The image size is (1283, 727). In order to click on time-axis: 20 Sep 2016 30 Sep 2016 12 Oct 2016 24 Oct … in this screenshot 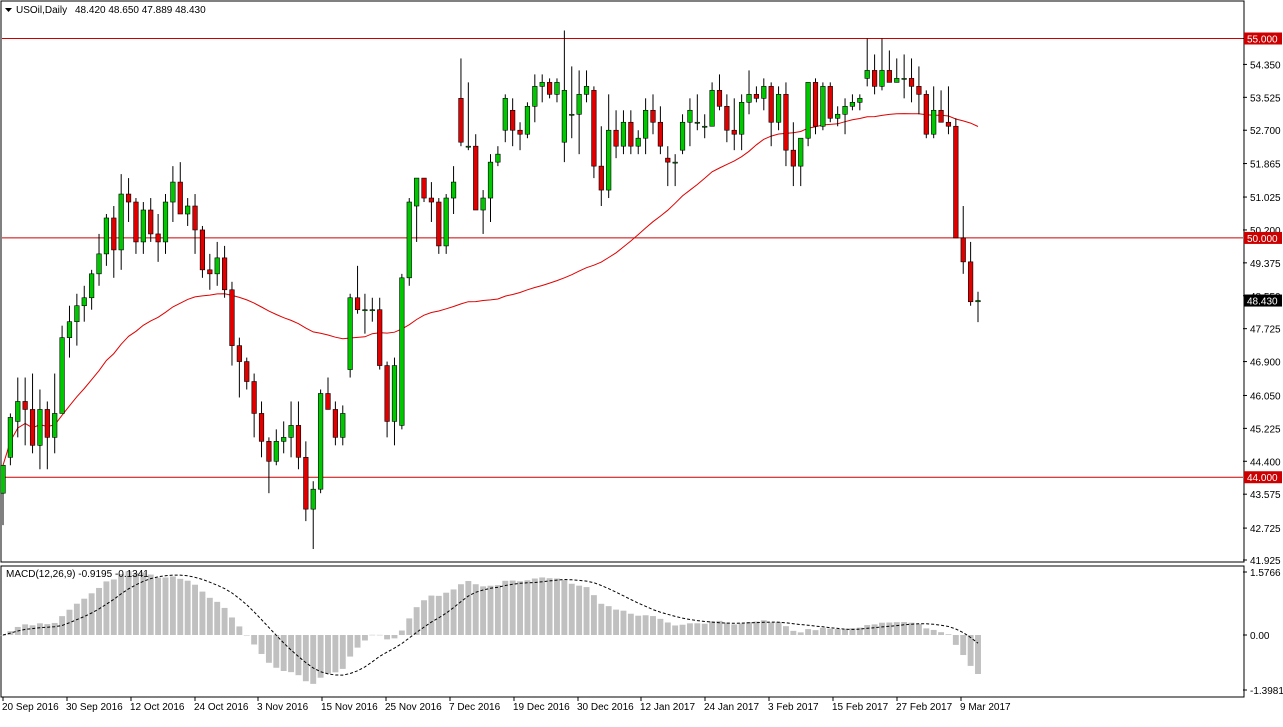, I will do `click(506, 705)`.